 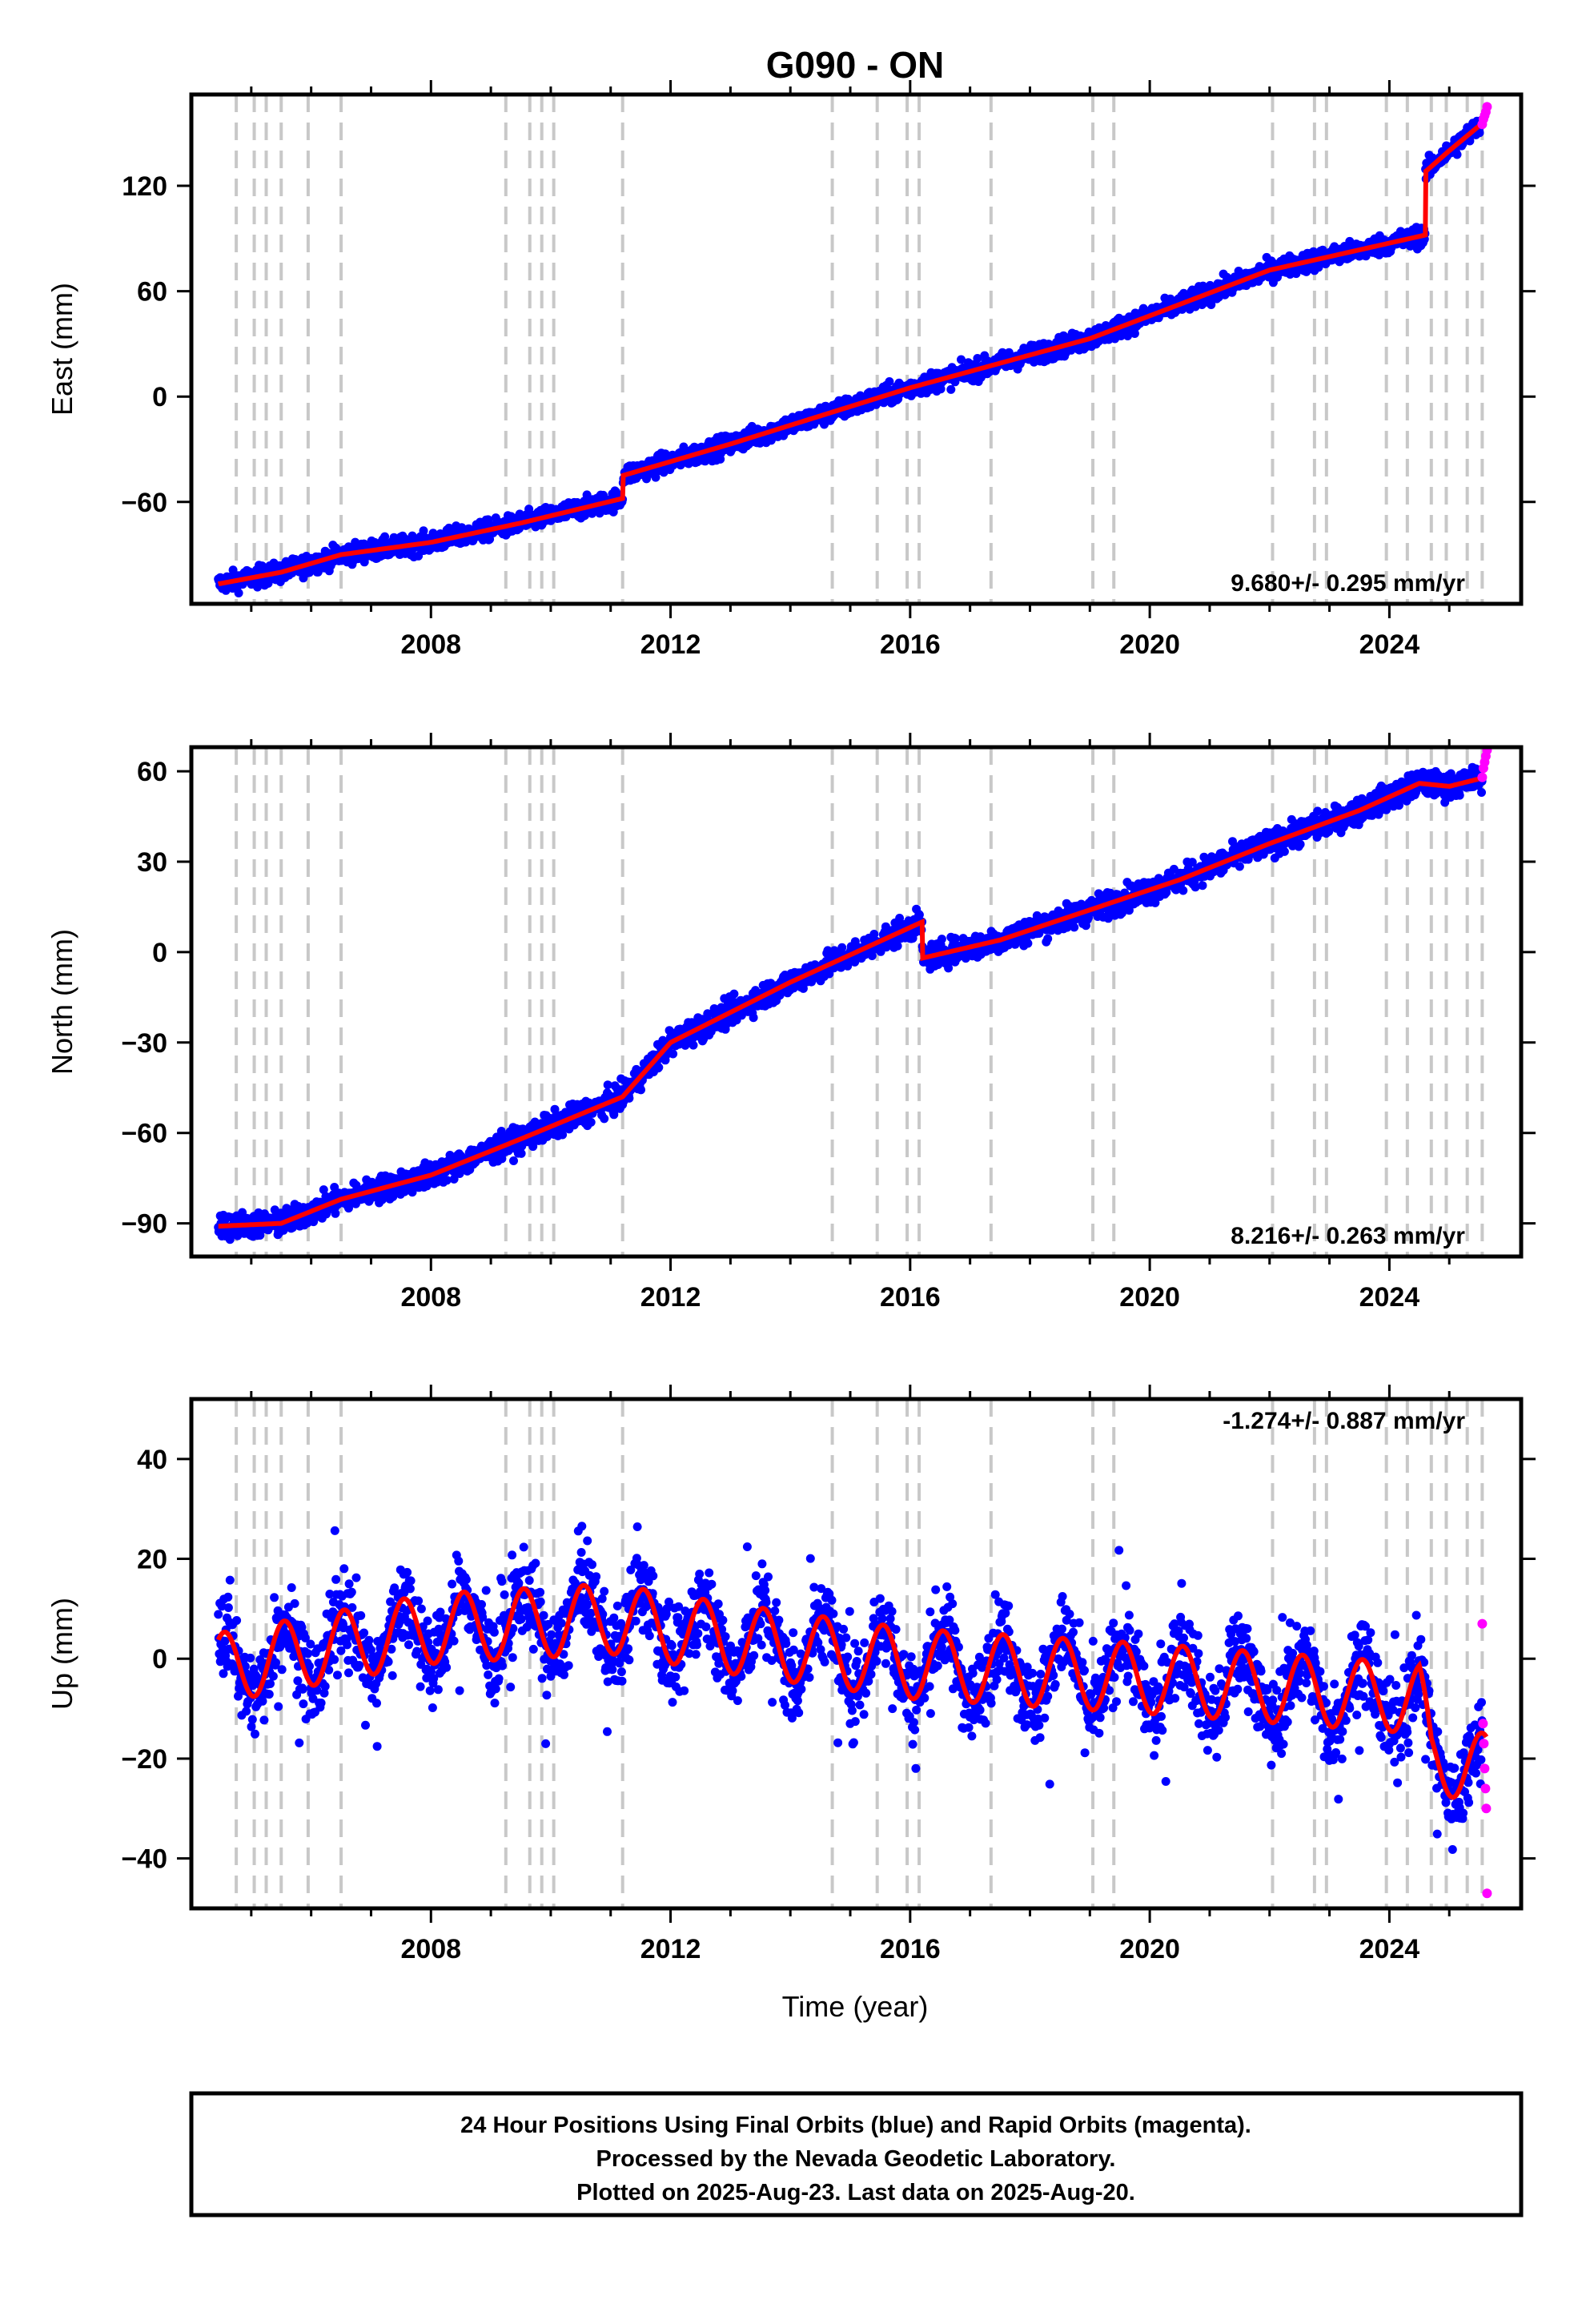 I want to click on x-tick-label: 2016, so click(x=910, y=644).